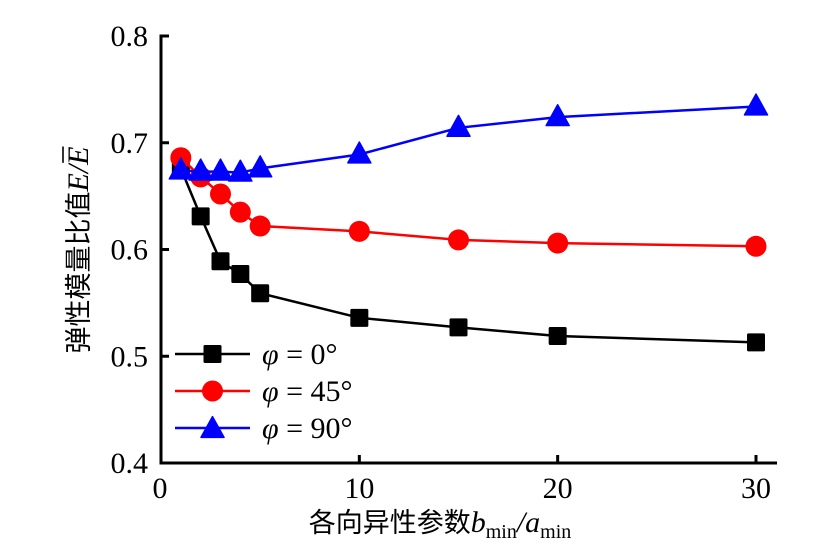 Image resolution: width=830 pixels, height=557 pixels. Describe the element at coordinates (78, 182) in the screenshot. I see `y-axis-title-e: E` at that location.